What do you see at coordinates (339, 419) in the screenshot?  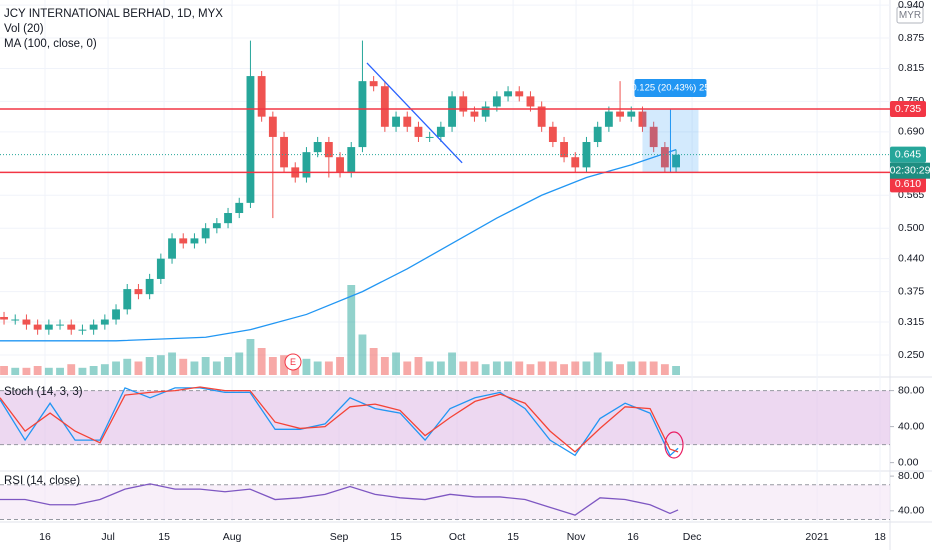 I see `indicator-line` at bounding box center [339, 419].